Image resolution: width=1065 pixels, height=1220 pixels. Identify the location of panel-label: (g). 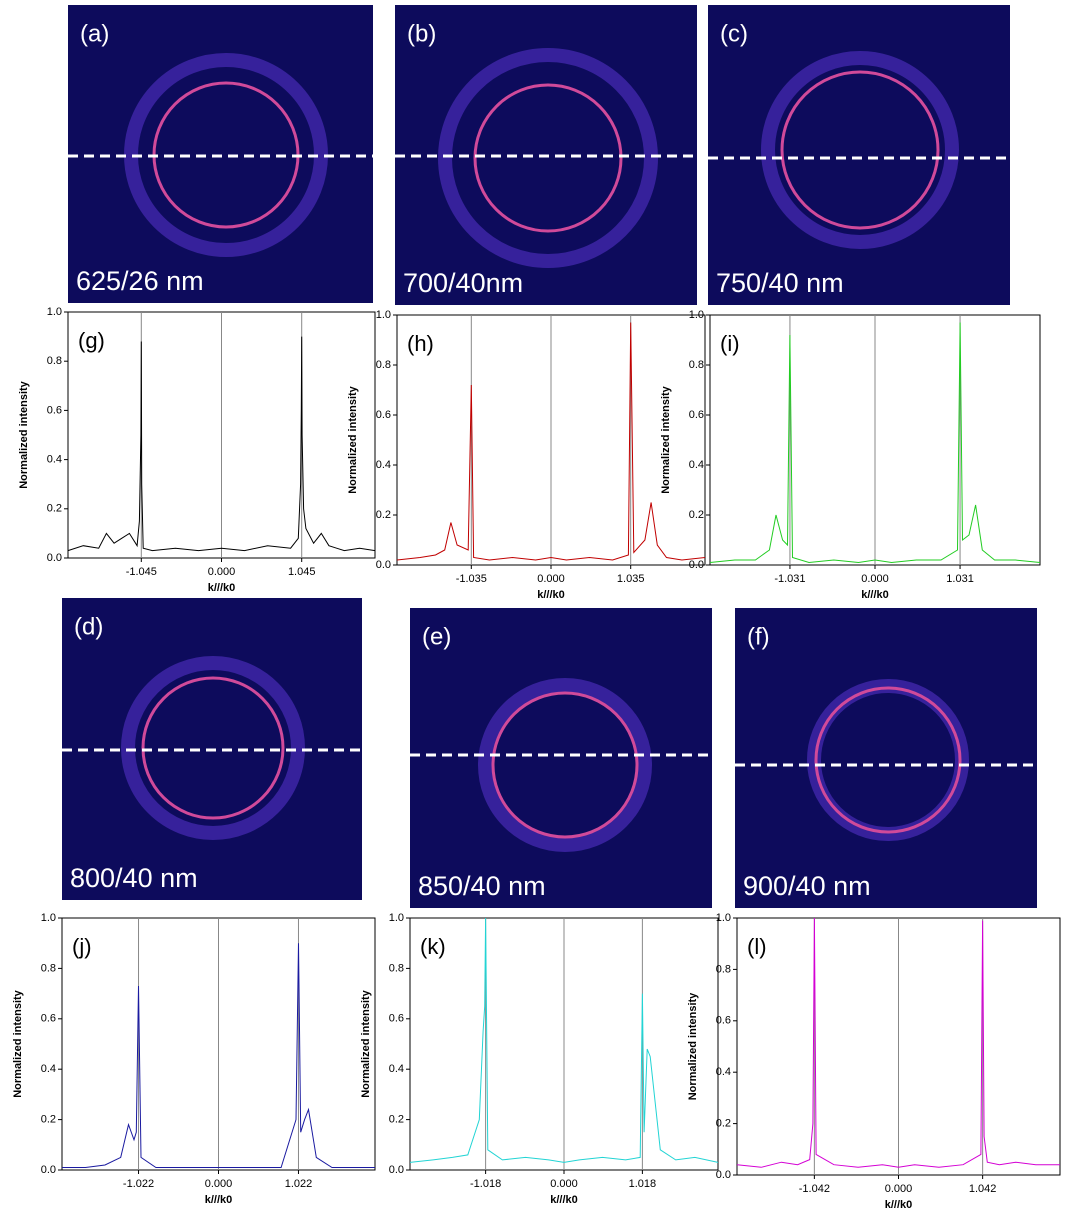
(91, 340).